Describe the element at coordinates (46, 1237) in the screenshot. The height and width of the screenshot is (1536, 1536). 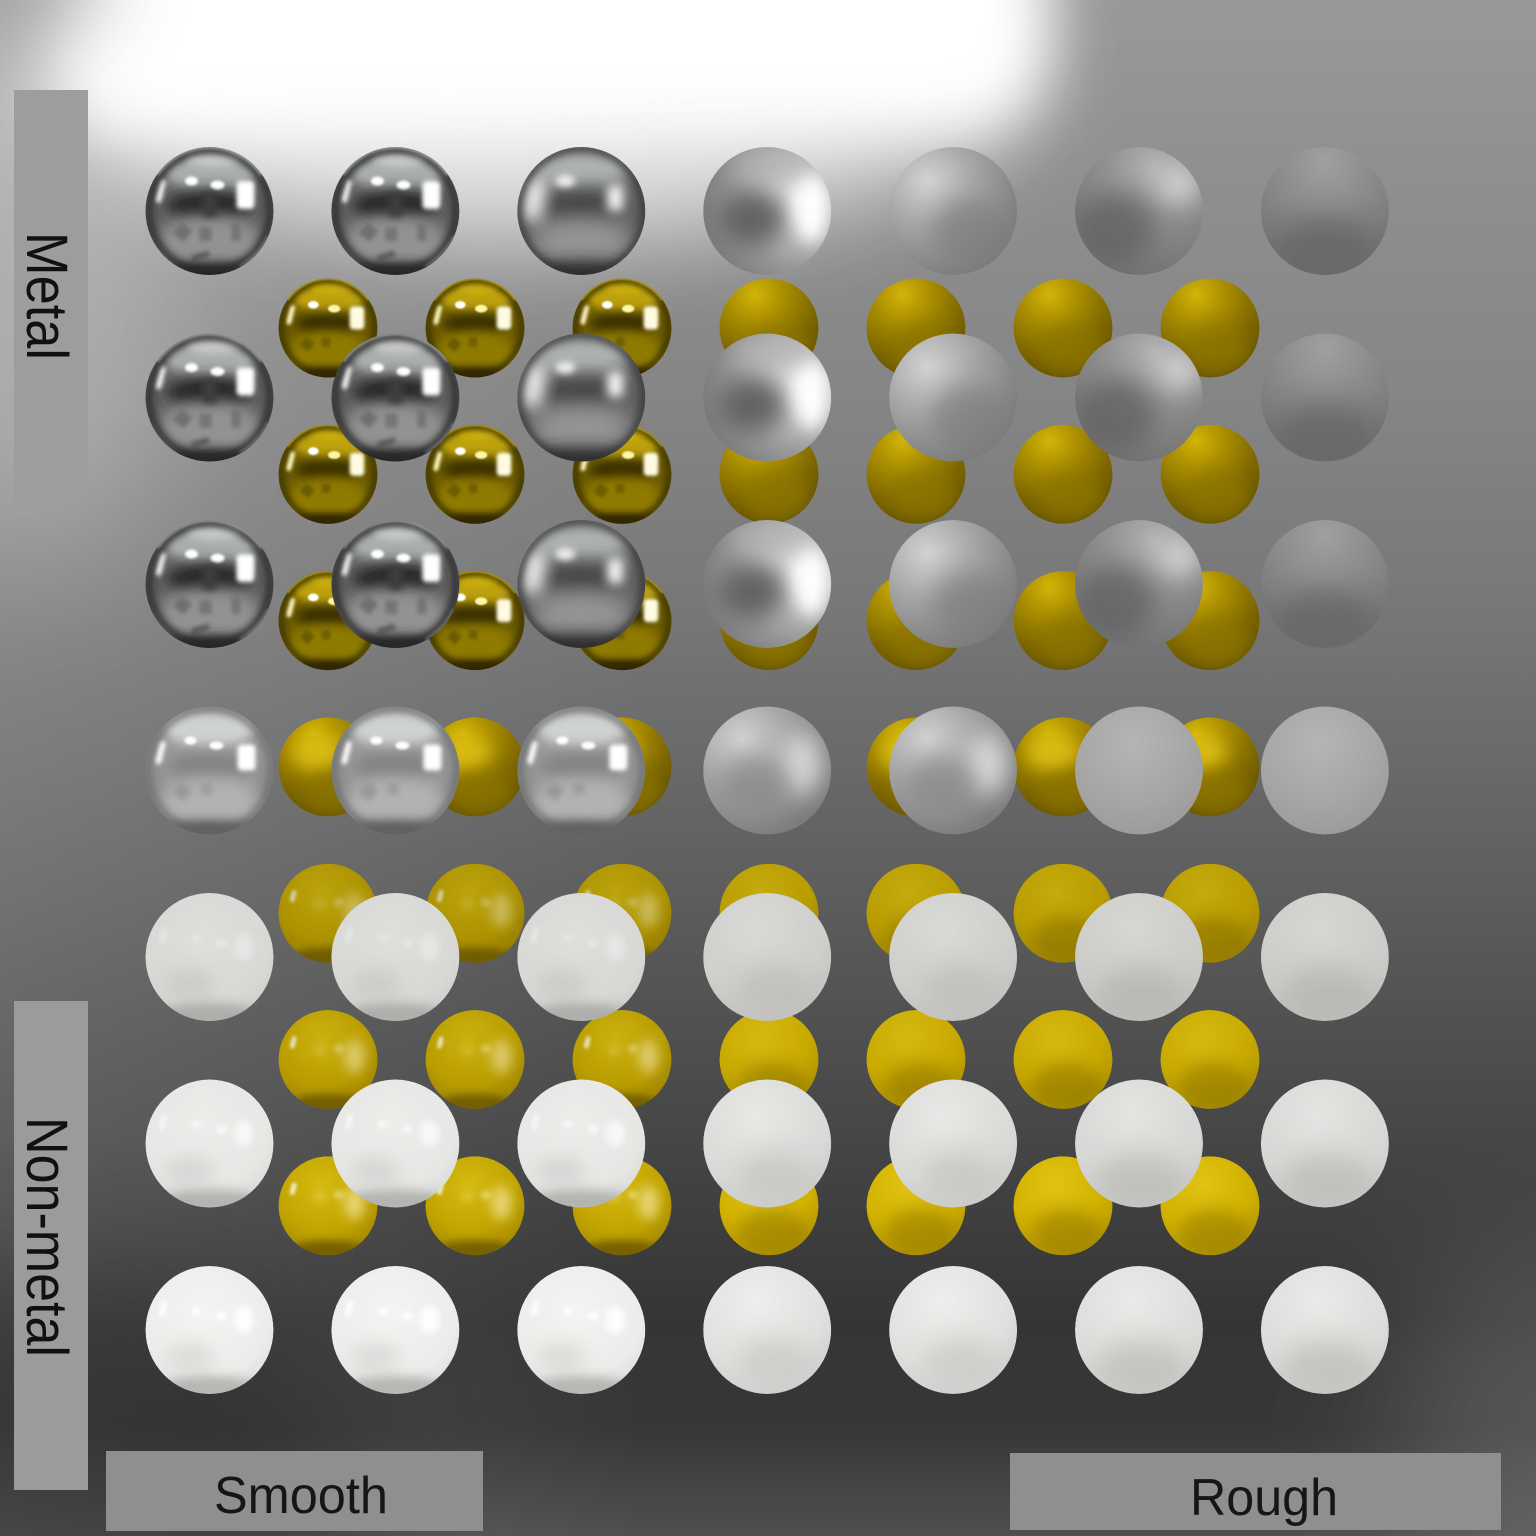
I see `svg-text: Non-metal` at that location.